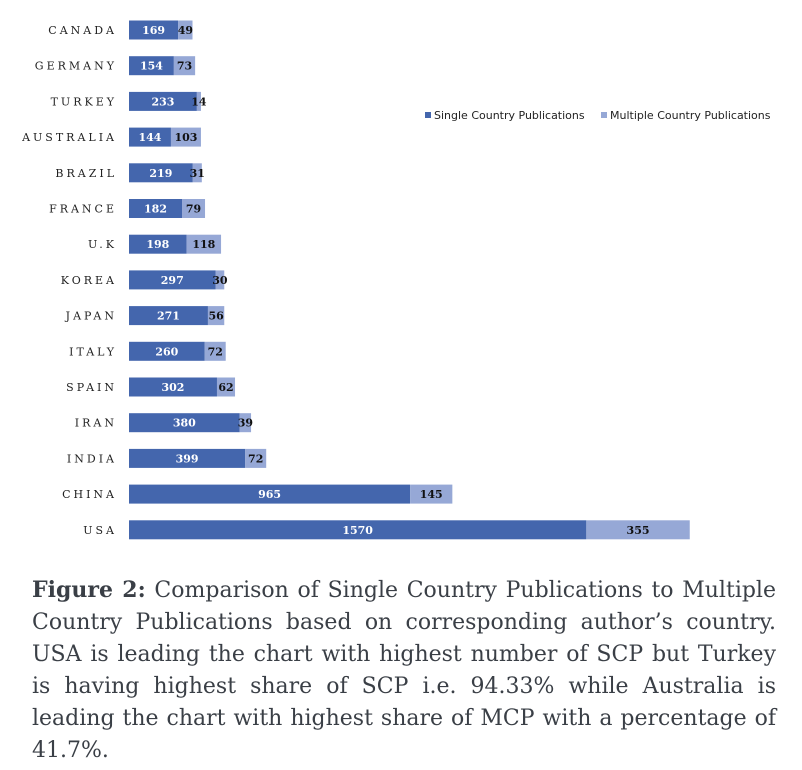 The height and width of the screenshot is (770, 802). What do you see at coordinates (428, 115) in the screenshot?
I see `legend-swatch-single` at bounding box center [428, 115].